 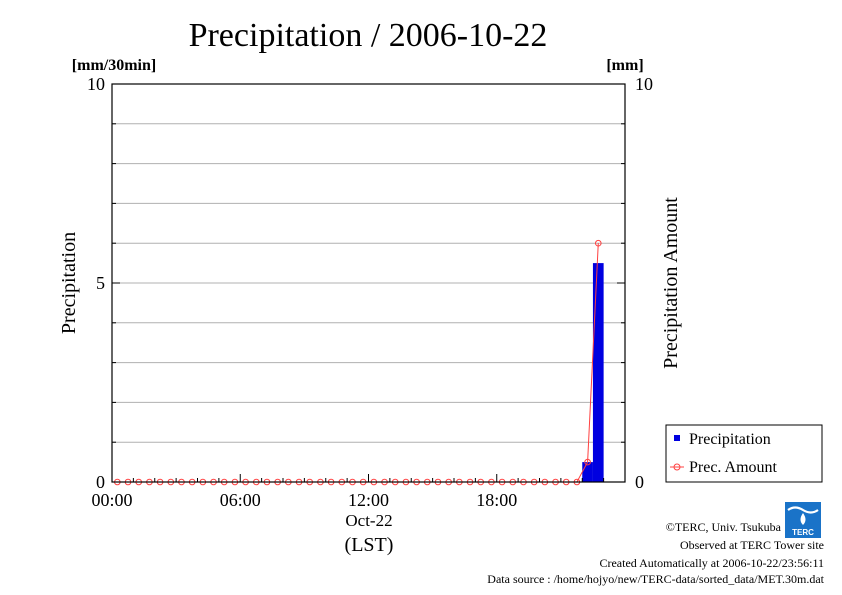 I want to click on x-tick-label: 00:00, so click(x=111, y=500).